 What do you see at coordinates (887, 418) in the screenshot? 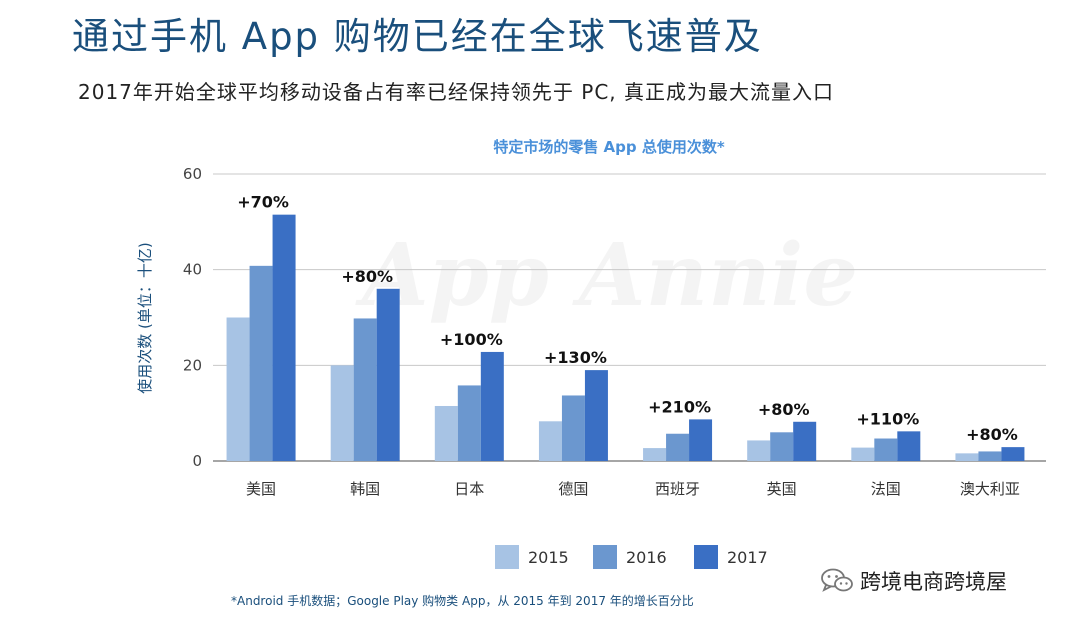
I see `growth-label: +110%` at bounding box center [887, 418].